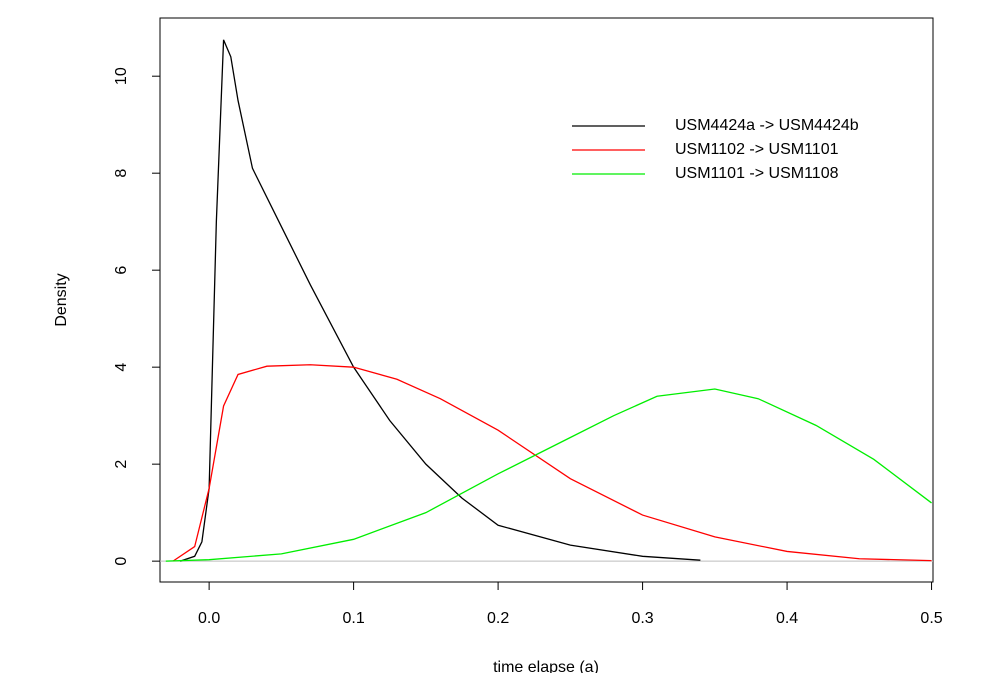  What do you see at coordinates (209, 618) in the screenshot?
I see `x-tick-label: 0.0` at bounding box center [209, 618].